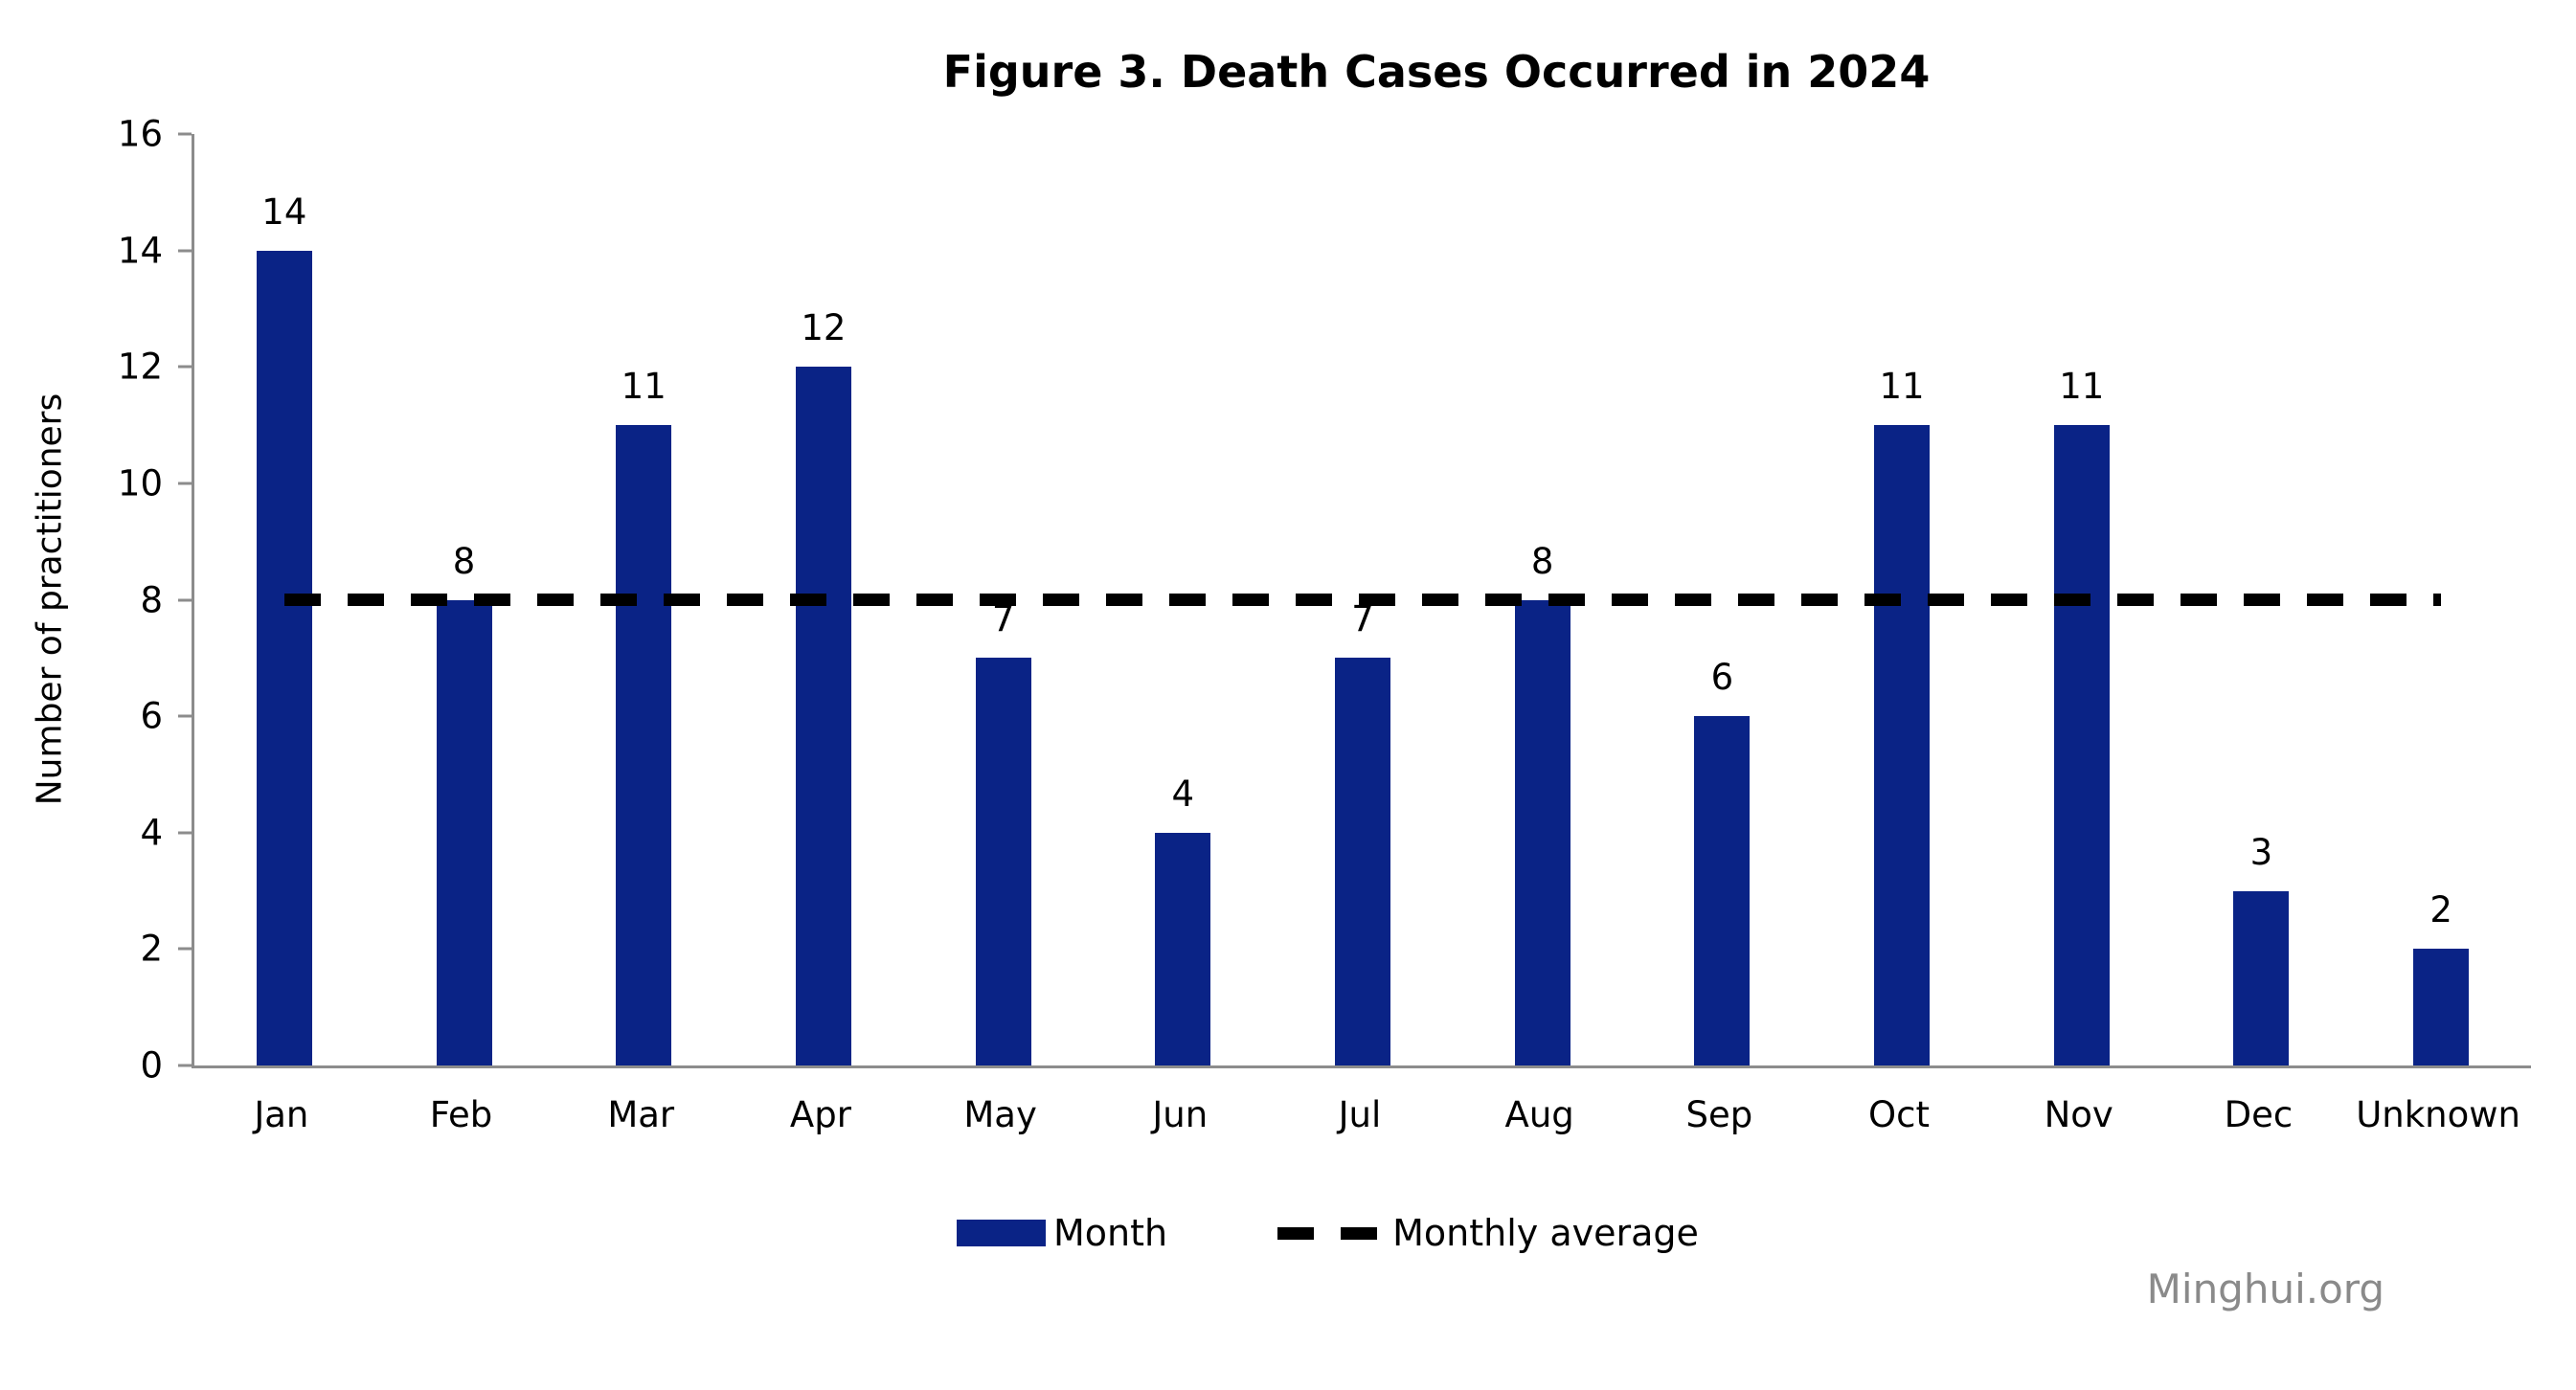 The width and height of the screenshot is (2576, 1390). I want to click on bar-may, so click(1003, 861).